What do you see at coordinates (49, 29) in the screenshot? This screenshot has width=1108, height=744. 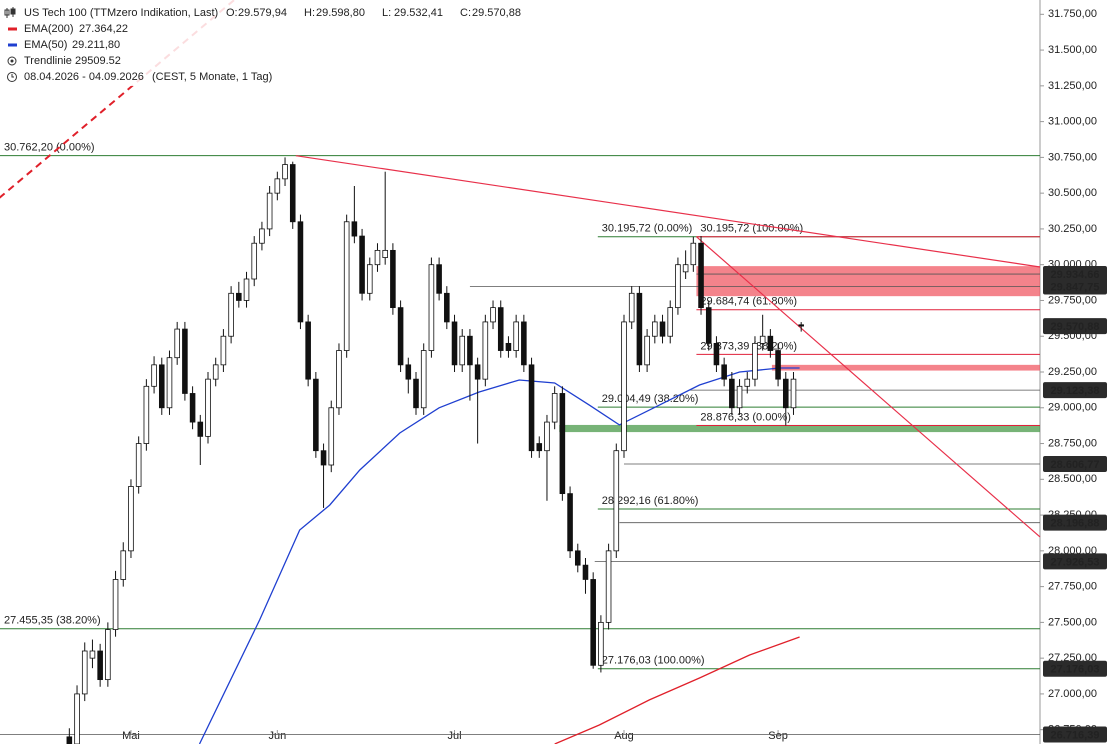 I see `legend-name: EMA(200)` at bounding box center [49, 29].